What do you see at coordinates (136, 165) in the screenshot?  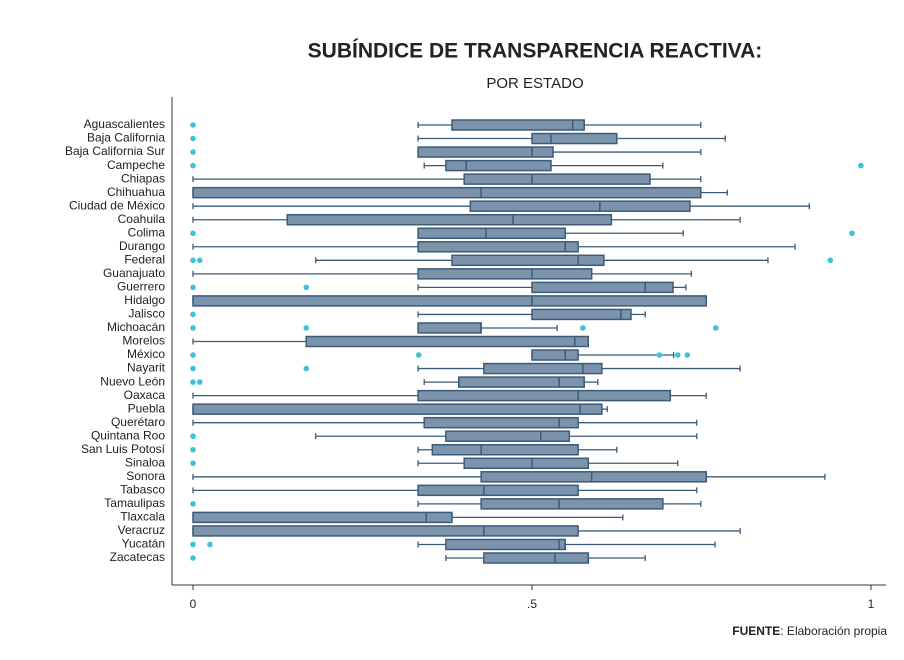 I see `category-label: Campeche` at bounding box center [136, 165].